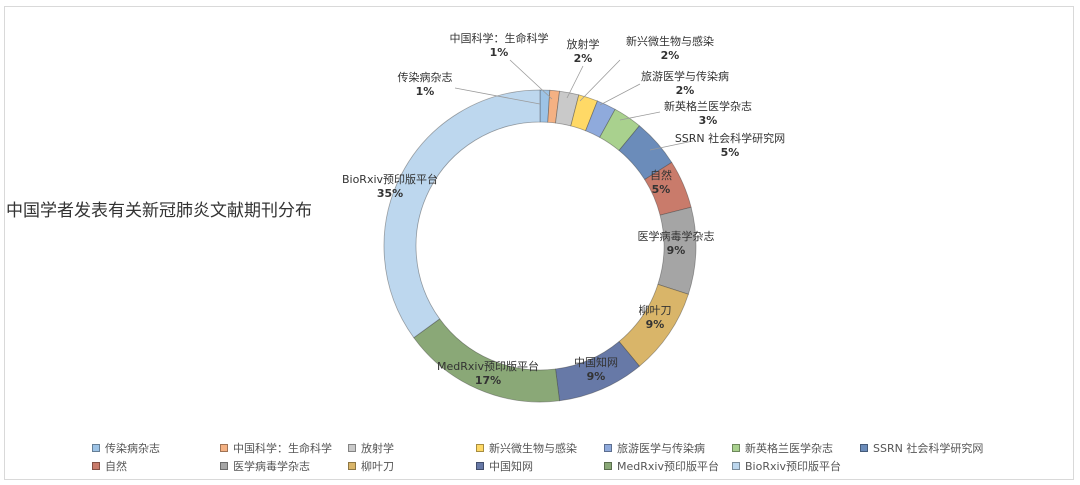 The image size is (1080, 485). I want to click on legend-label: 传染病杂志, so click(132, 448).